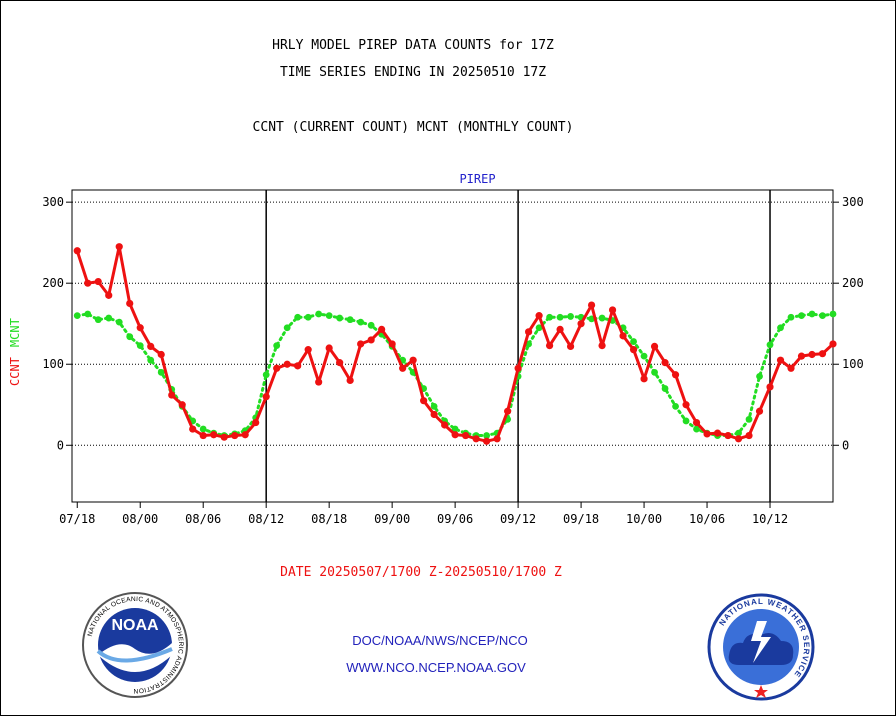 The width and height of the screenshot is (896, 716). What do you see at coordinates (53, 283) in the screenshot?
I see `y-tick-label-left: 200` at bounding box center [53, 283].